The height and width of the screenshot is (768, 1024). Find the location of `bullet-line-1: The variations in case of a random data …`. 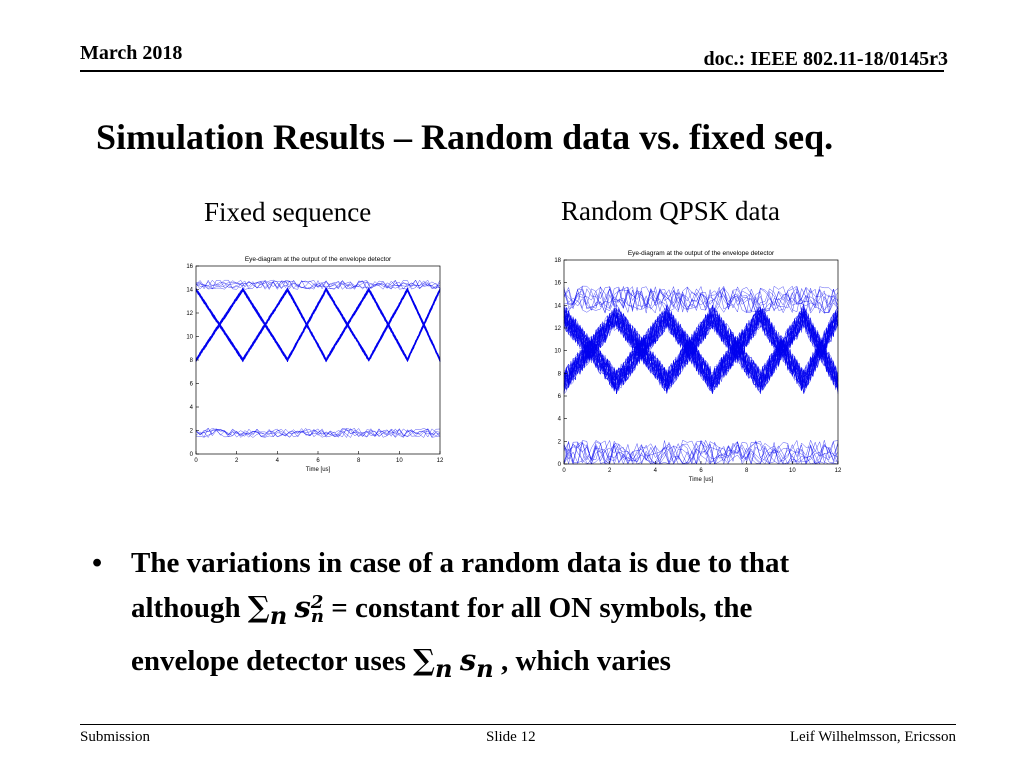

bullet-line-1: The variations in case of a random data … is located at coordinates (460, 563).